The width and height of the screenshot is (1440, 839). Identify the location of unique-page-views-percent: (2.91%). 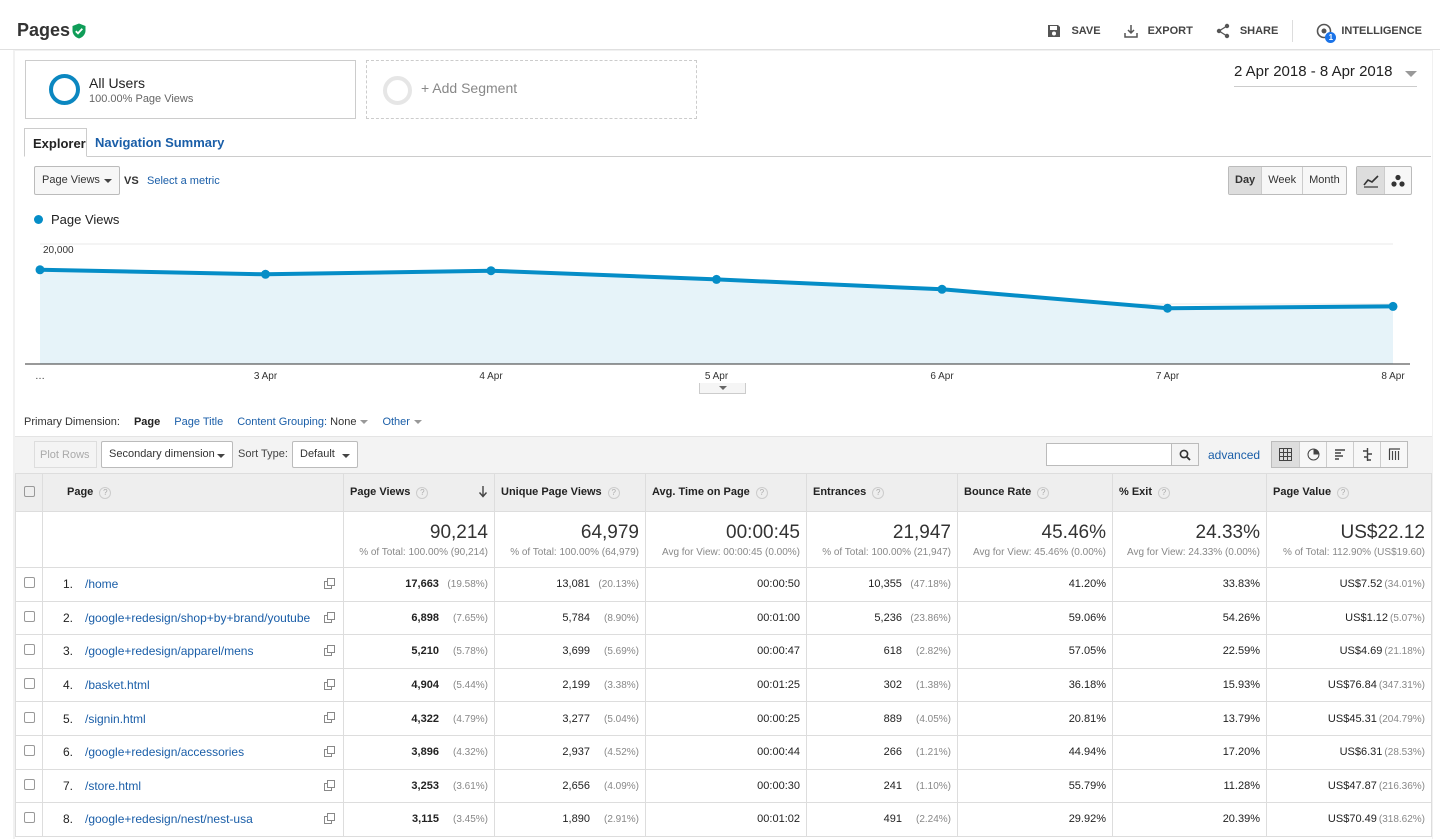
(621, 820).